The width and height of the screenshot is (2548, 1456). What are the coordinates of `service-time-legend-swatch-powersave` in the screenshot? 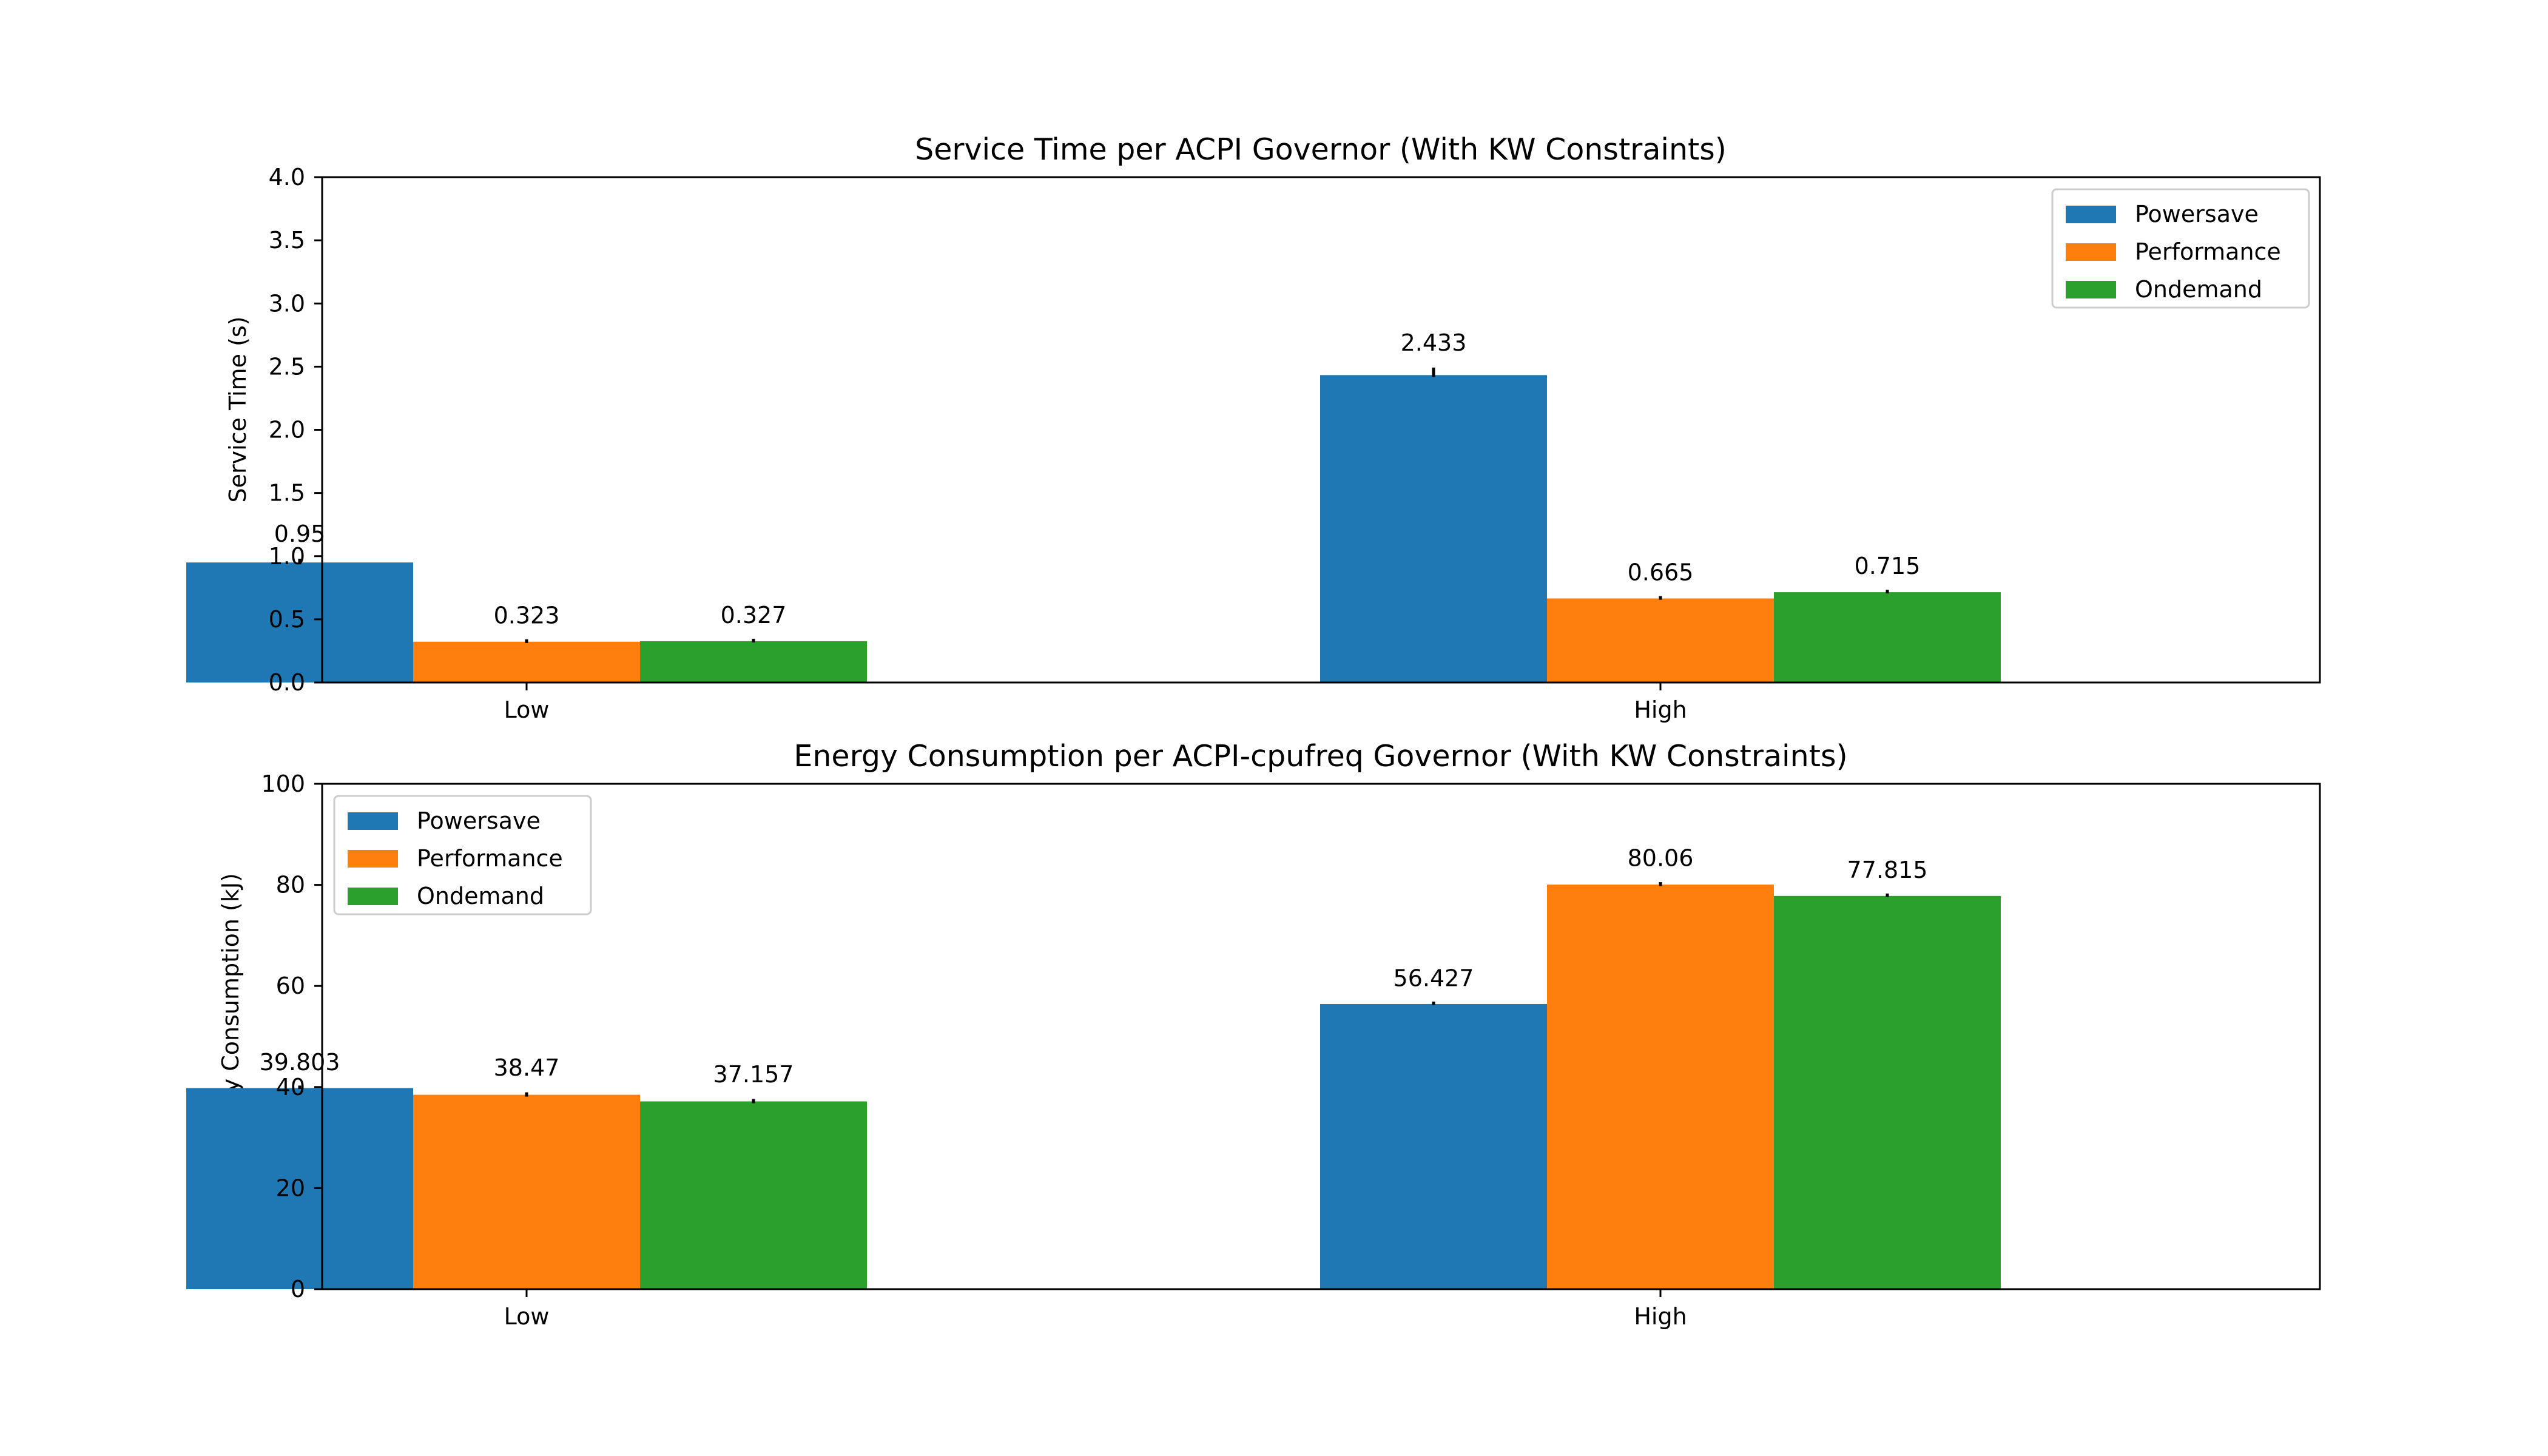 It's located at (2091, 214).